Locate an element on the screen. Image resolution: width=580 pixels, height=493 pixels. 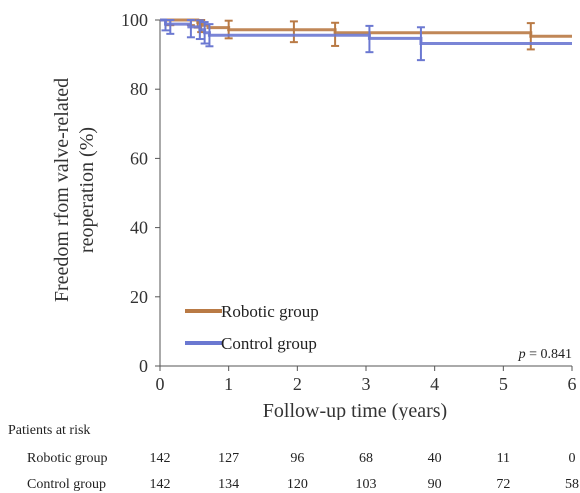
risk-count: 58 is located at coordinates (572, 484).